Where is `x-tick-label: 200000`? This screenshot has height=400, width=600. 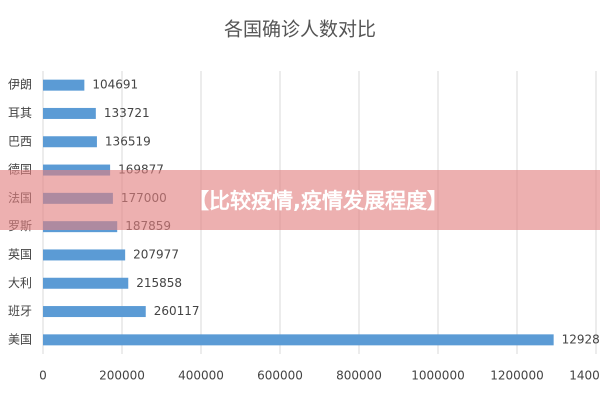 x-tick-label: 200000 is located at coordinates (122, 376).